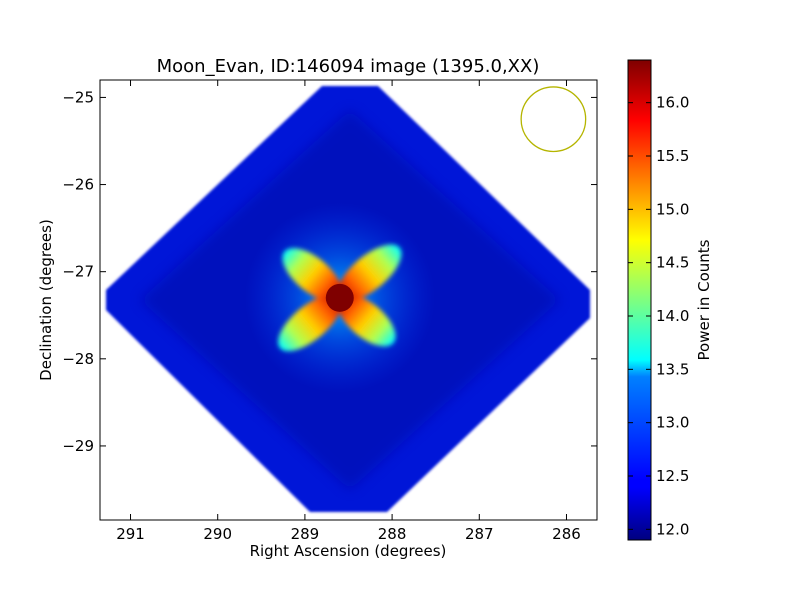 This screenshot has height=600, width=800. I want to click on chart-title: Moon_Evan, ID:146094 image (1395.0,XX), so click(348, 66).